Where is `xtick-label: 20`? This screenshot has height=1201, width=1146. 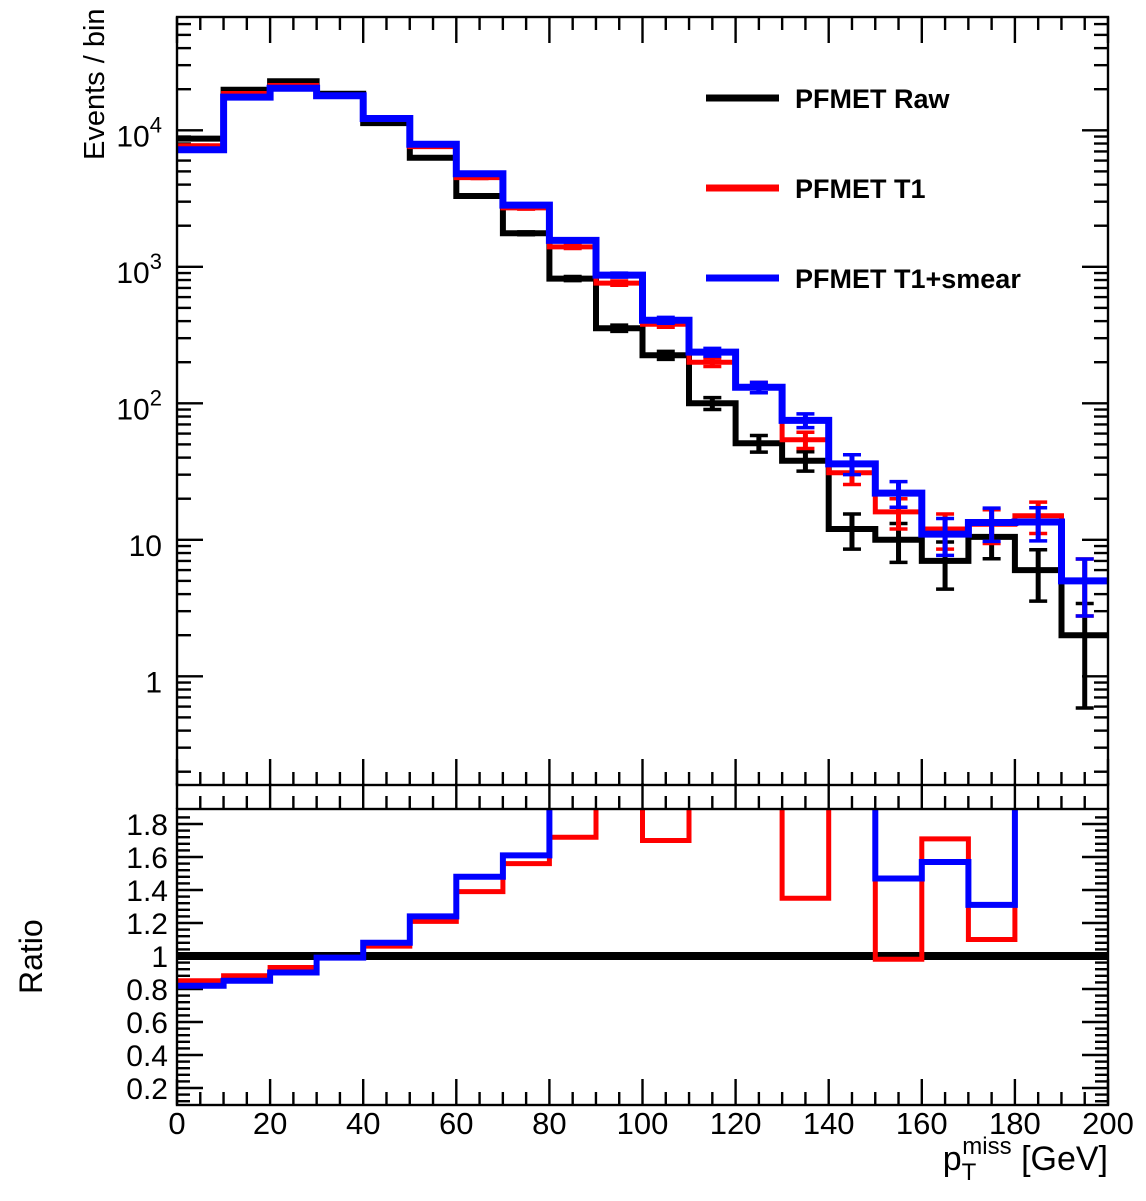
xtick-label: 20 is located at coordinates (270, 1123).